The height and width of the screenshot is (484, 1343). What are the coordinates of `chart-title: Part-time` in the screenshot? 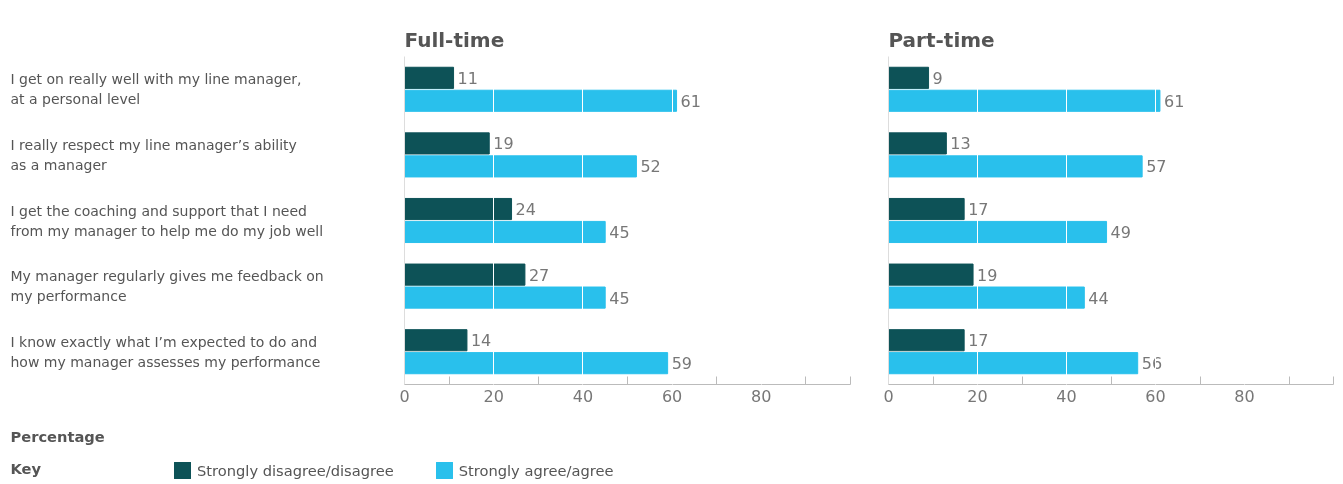 It's located at (941, 39).